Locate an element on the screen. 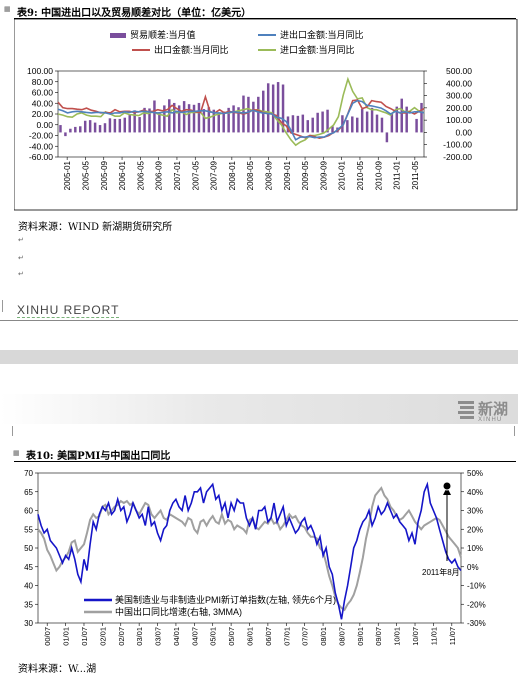 Image resolution: width=518 pixels, height=675 pixels. x-tick-label: 2009-09 is located at coordinates (323, 175).